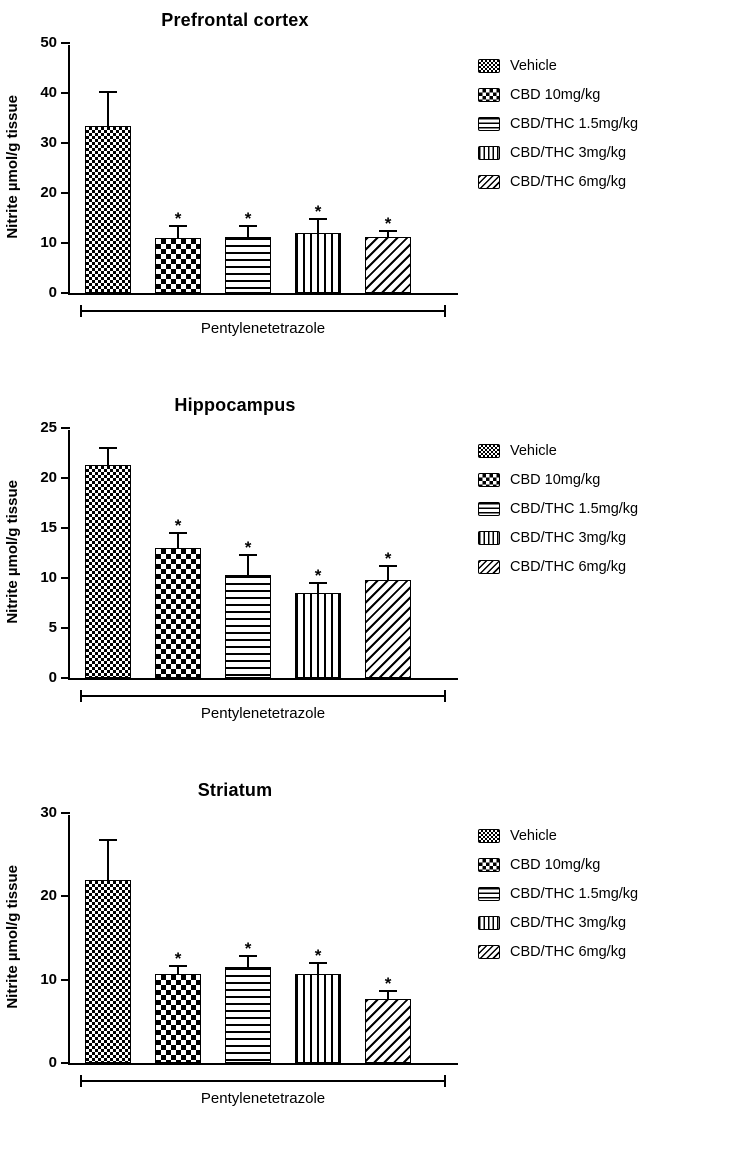 The image size is (756, 1165). What do you see at coordinates (249, 552) in the screenshot?
I see `plot-area: 0 5 10 15 20 25 * * * *` at bounding box center [249, 552].